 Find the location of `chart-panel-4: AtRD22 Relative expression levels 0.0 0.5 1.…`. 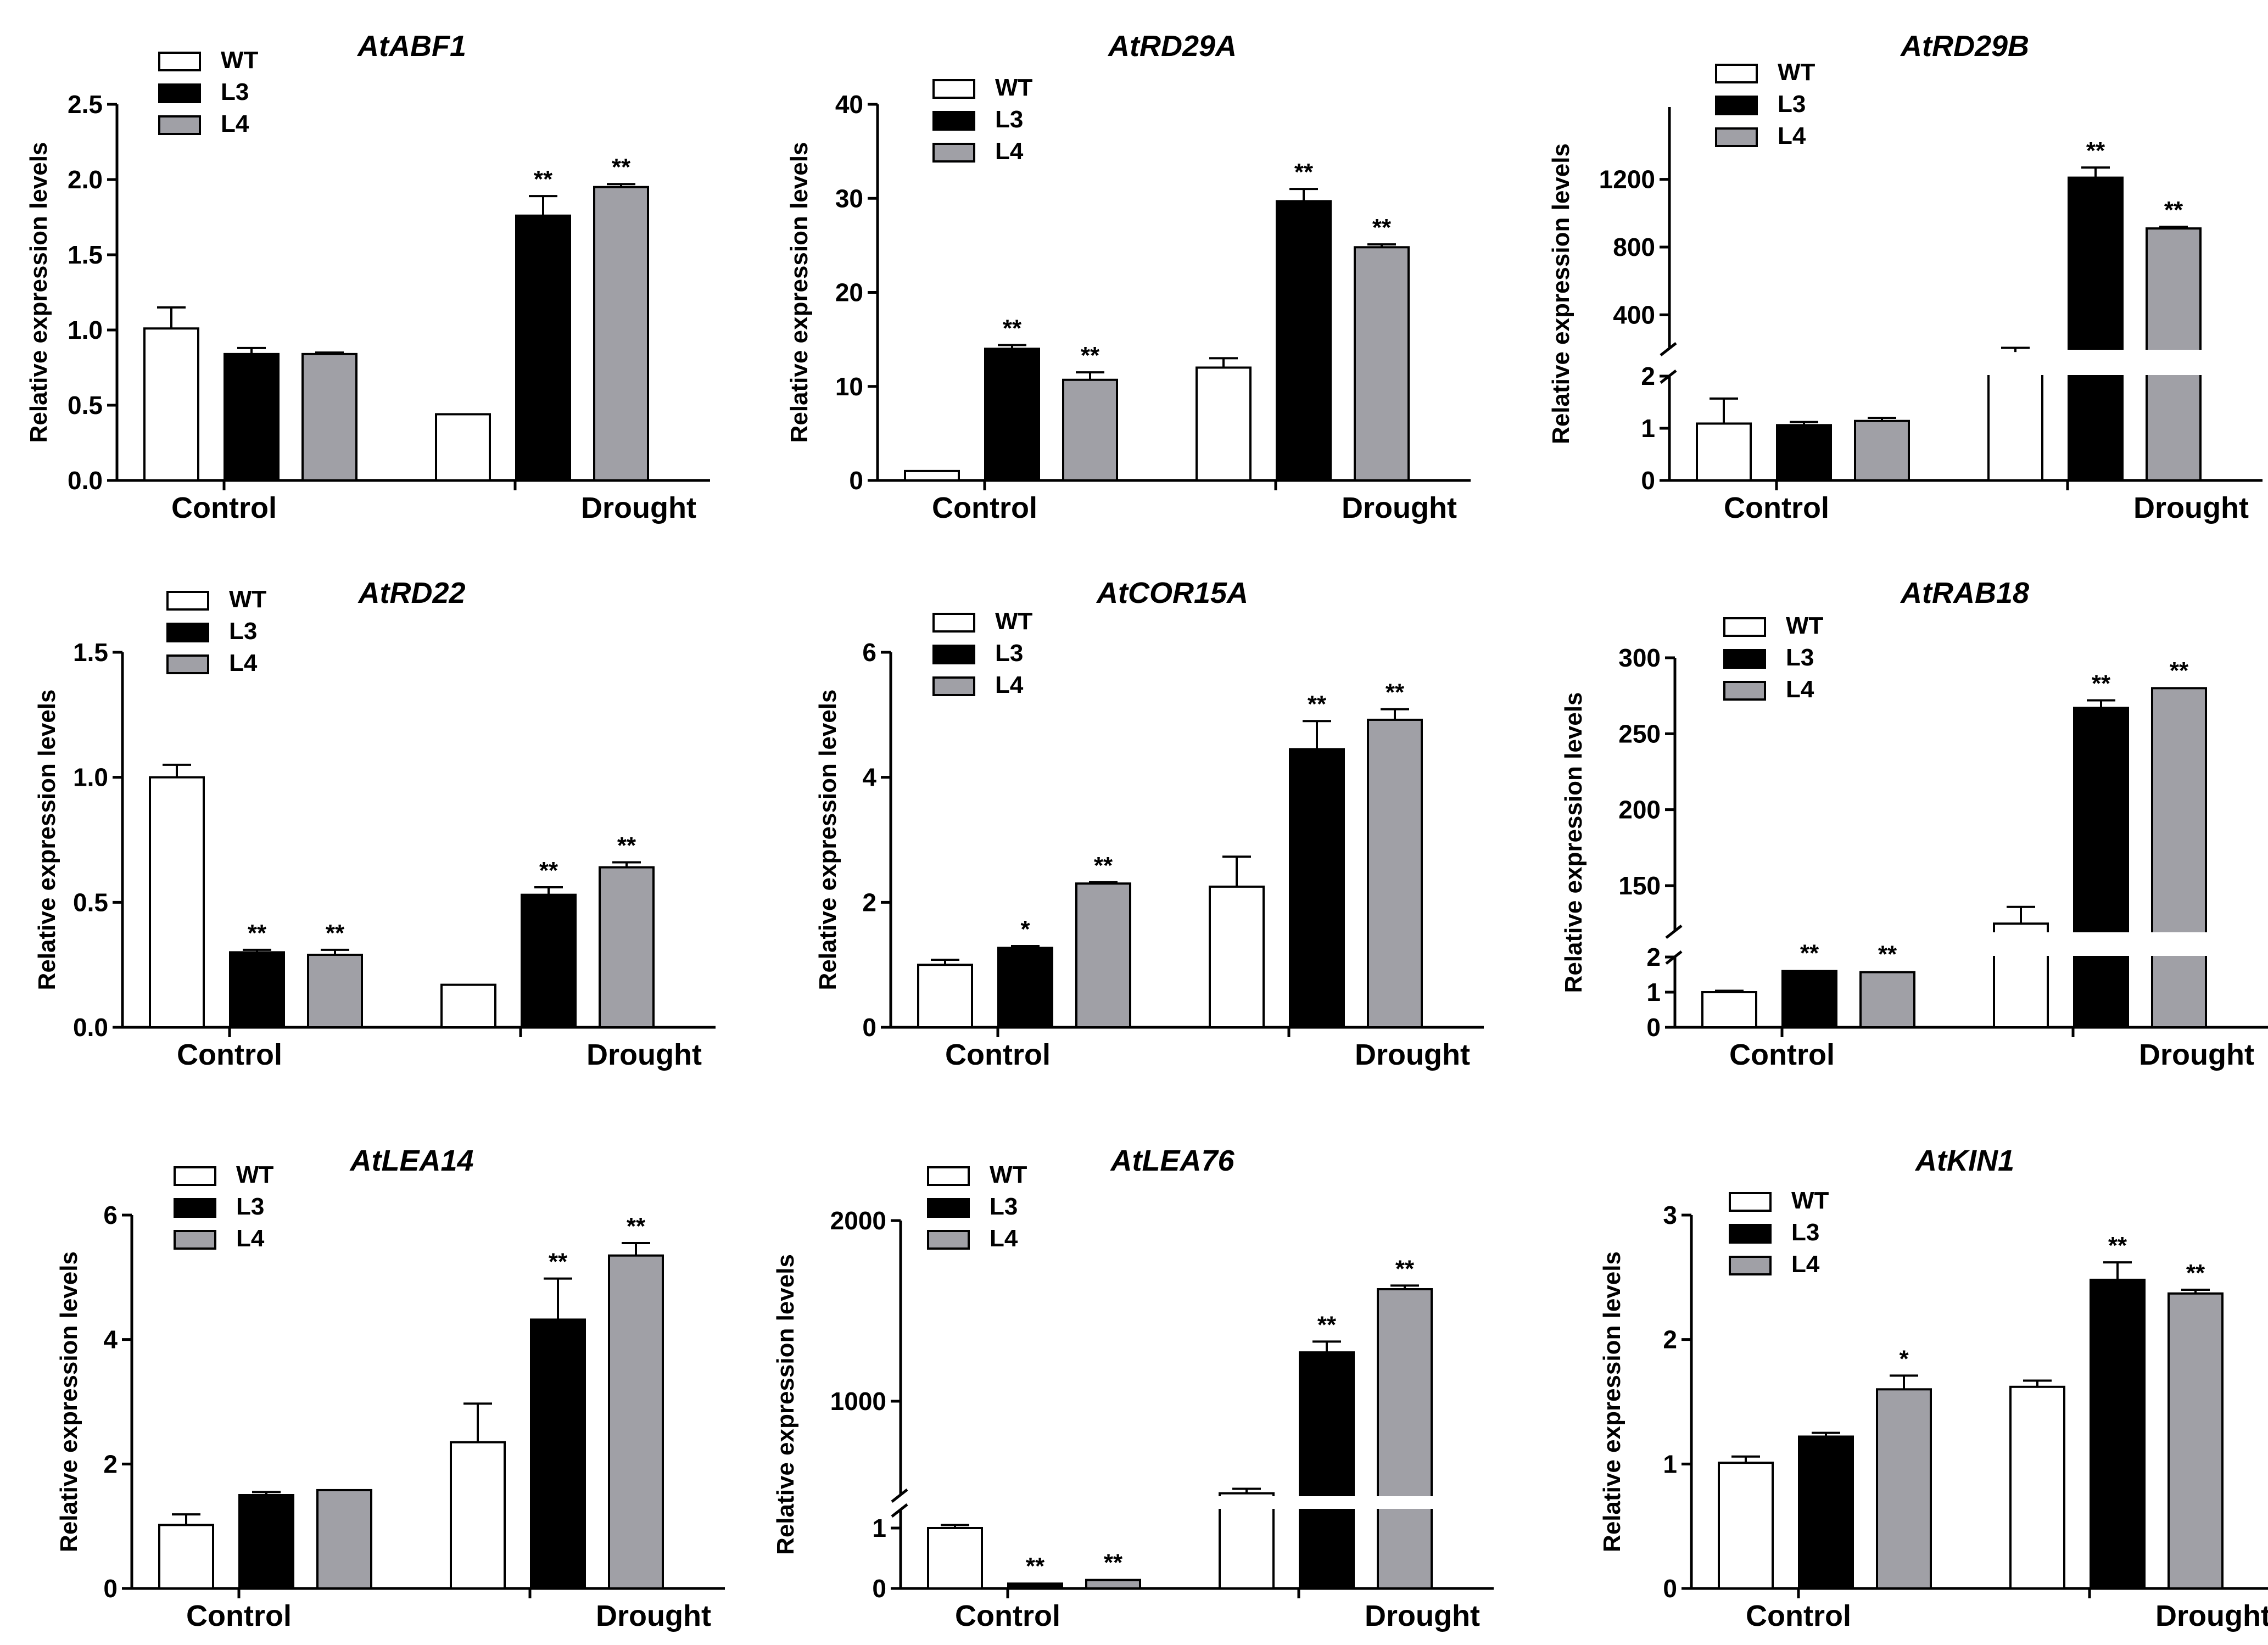

chart-panel-4: AtRD22 Relative expression levels 0.0 0.5 1.… is located at coordinates (375, 824).